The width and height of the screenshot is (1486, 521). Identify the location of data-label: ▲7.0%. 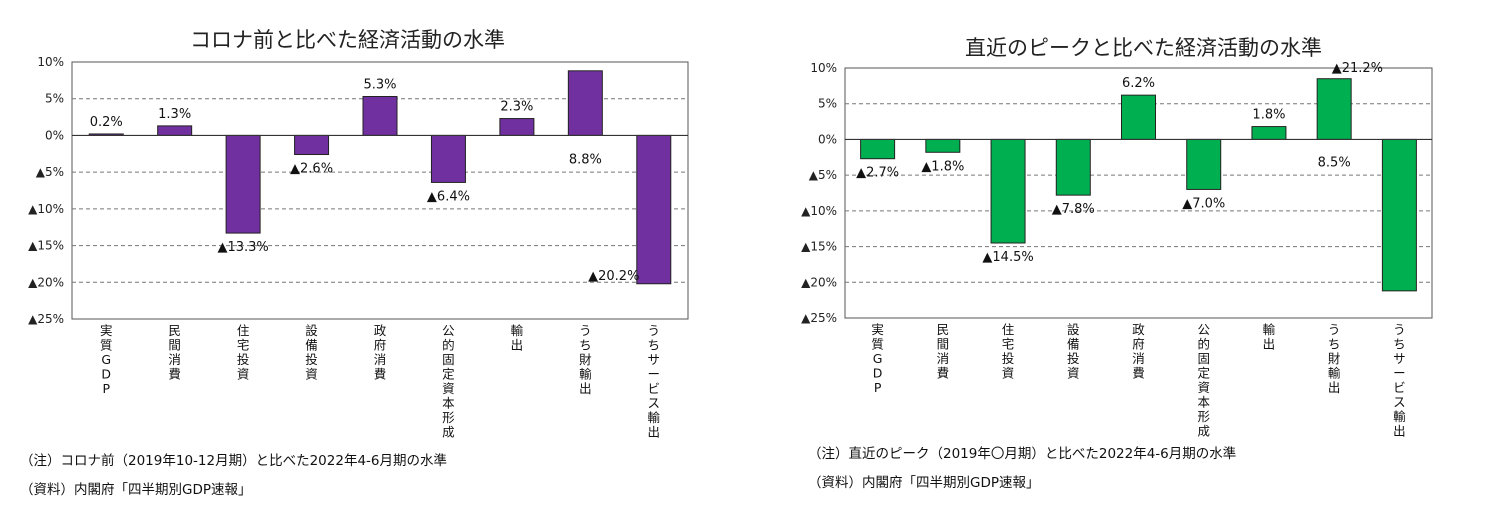
(1203, 203).